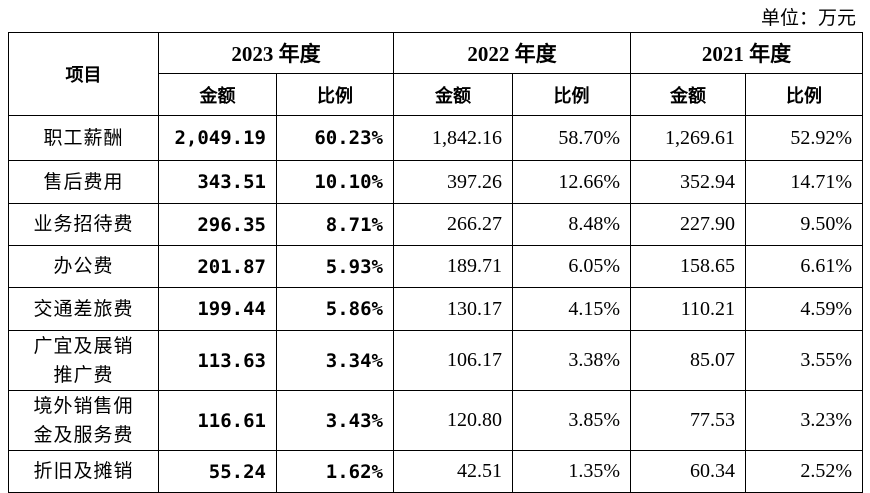 This screenshot has height=493, width=870. I want to click on value-cell: 266.27, so click(453, 224).